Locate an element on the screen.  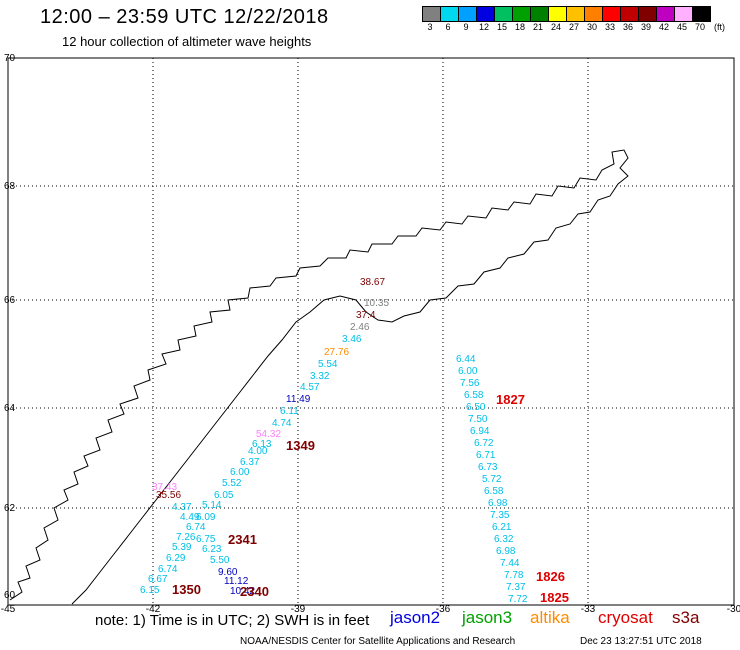
colorbar-tick: 21 is located at coordinates (538, 27).